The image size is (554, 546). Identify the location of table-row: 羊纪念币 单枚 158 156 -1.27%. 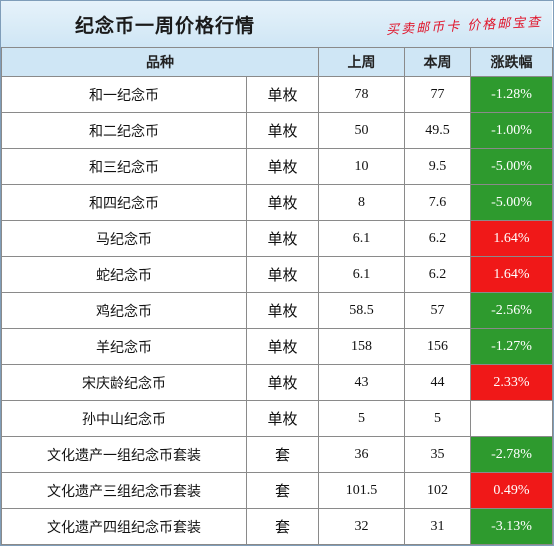
(277, 346).